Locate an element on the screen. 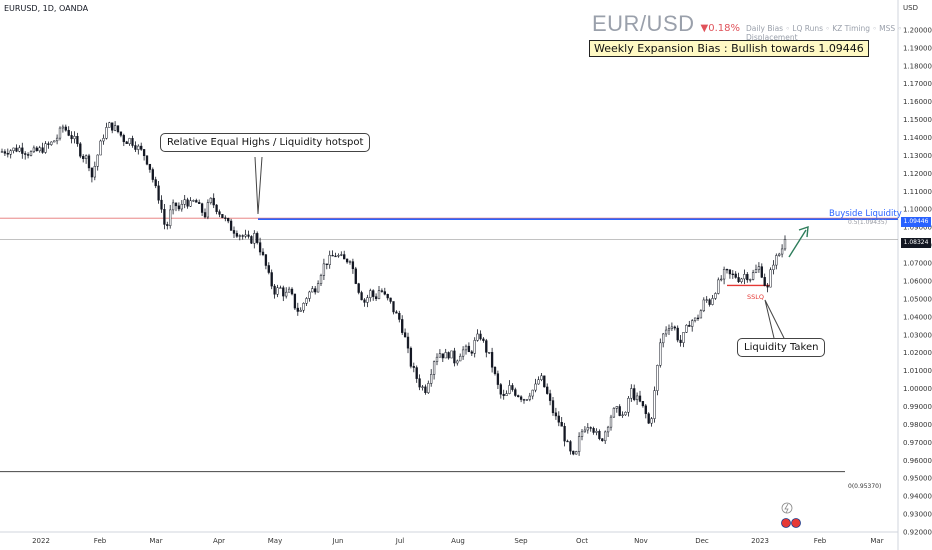 This screenshot has height=550, width=932. last-price-tag: 1.08324 is located at coordinates (916, 243).